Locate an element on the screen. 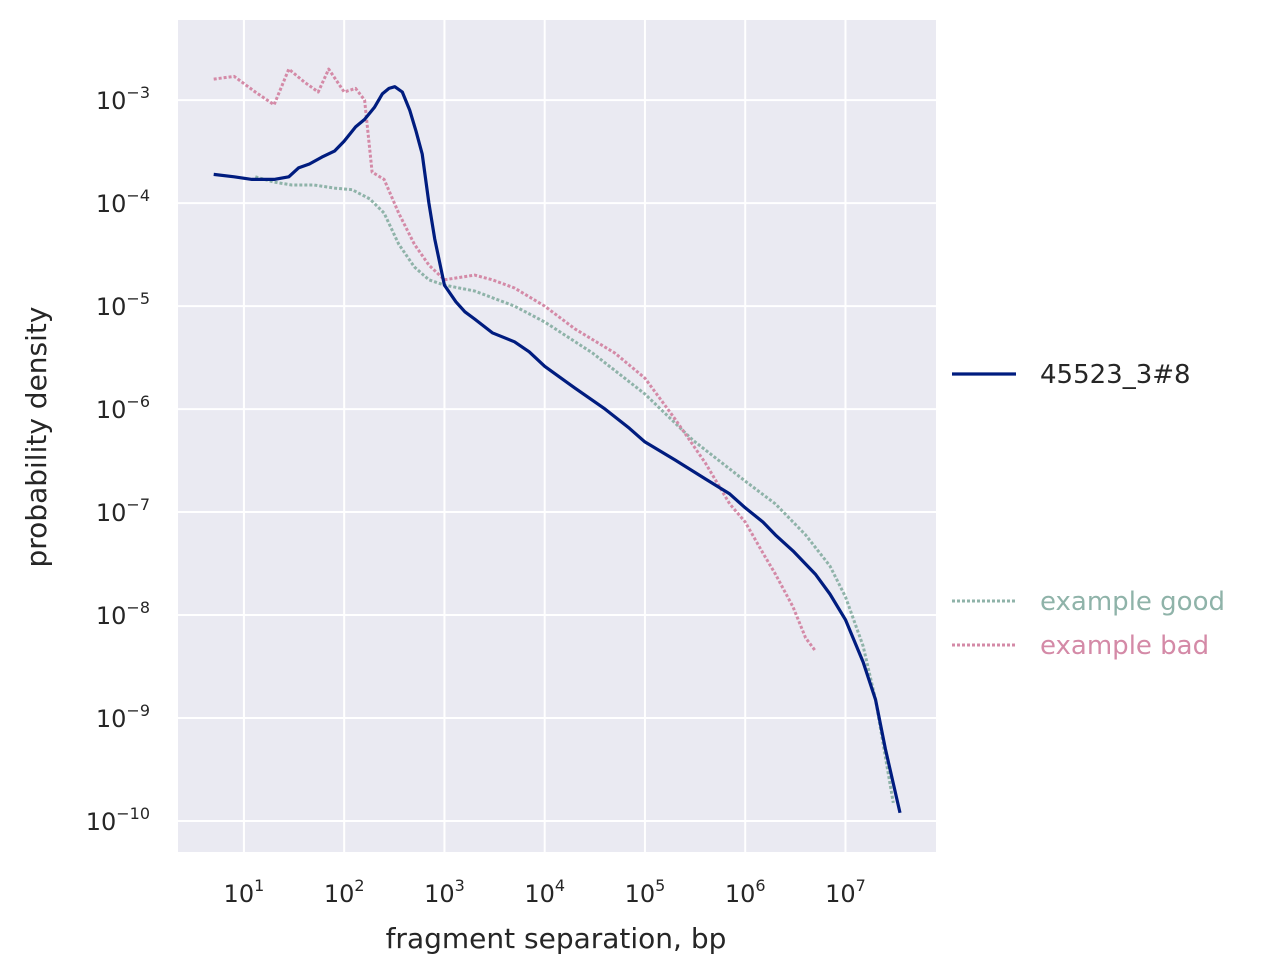 The image size is (1283, 976). x-tick-label: 10¹ is located at coordinates (244, 892).